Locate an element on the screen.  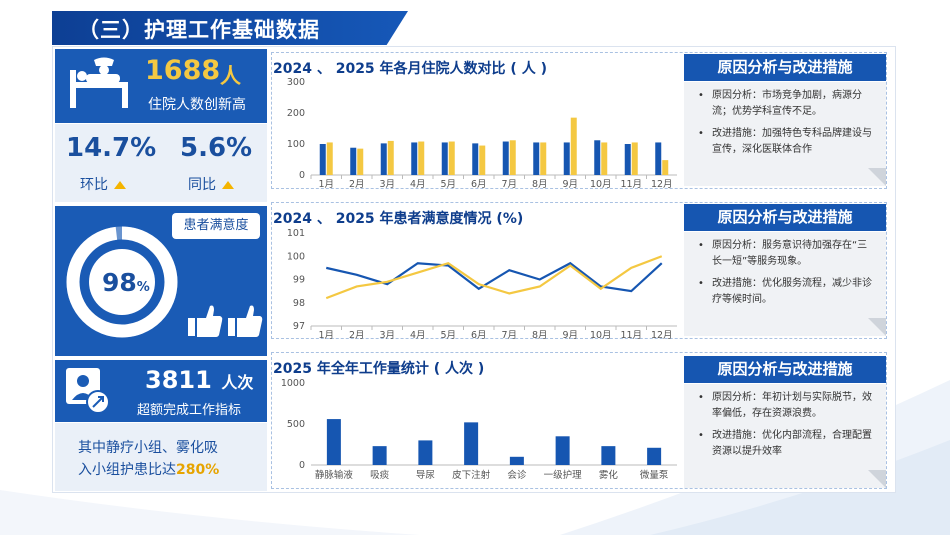
mom-label-row: 环比 is located at coordinates (103, 184).